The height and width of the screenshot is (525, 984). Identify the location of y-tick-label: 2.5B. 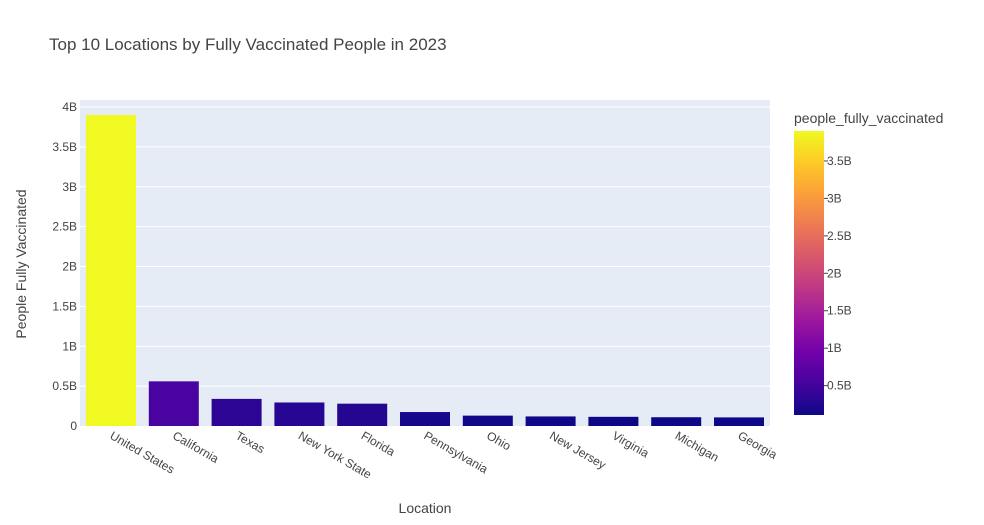
(64, 227).